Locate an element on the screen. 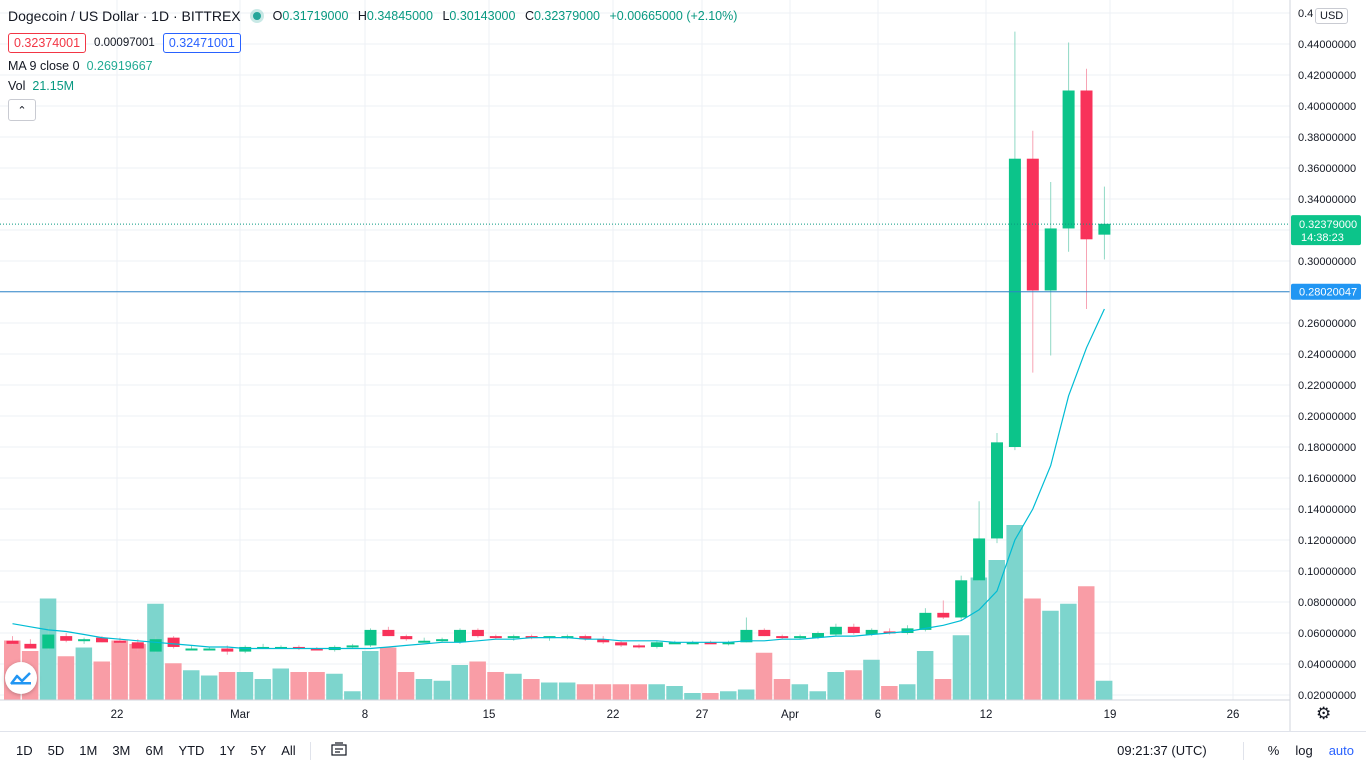 This screenshot has width=1366, height=769. price-tick-label: 0.10000000 is located at coordinates (1327, 572).